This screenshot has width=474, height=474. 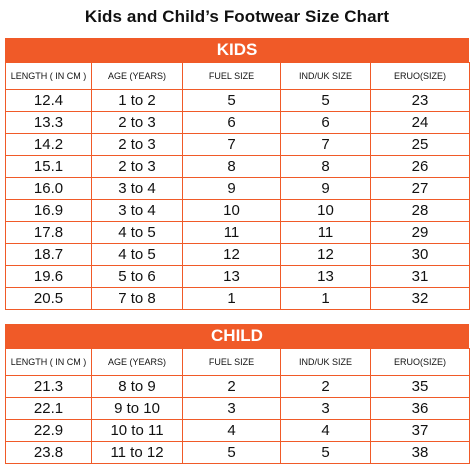 What do you see at coordinates (325, 254) in the screenshot?
I see `ind-uk-size-cell: 12` at bounding box center [325, 254].